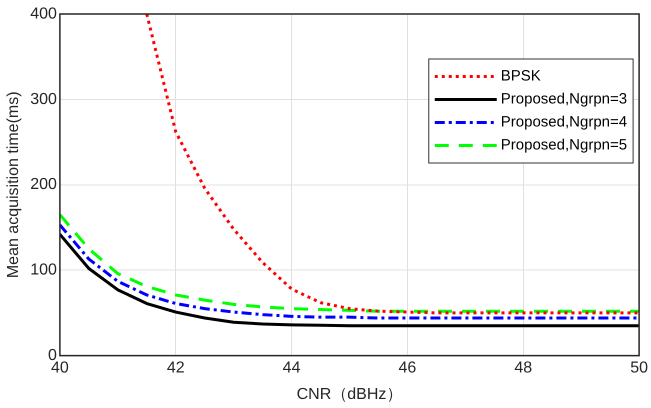 This screenshot has height=408, width=651. What do you see at coordinates (291, 368) in the screenshot?
I see `x-tick-label: 44` at bounding box center [291, 368].